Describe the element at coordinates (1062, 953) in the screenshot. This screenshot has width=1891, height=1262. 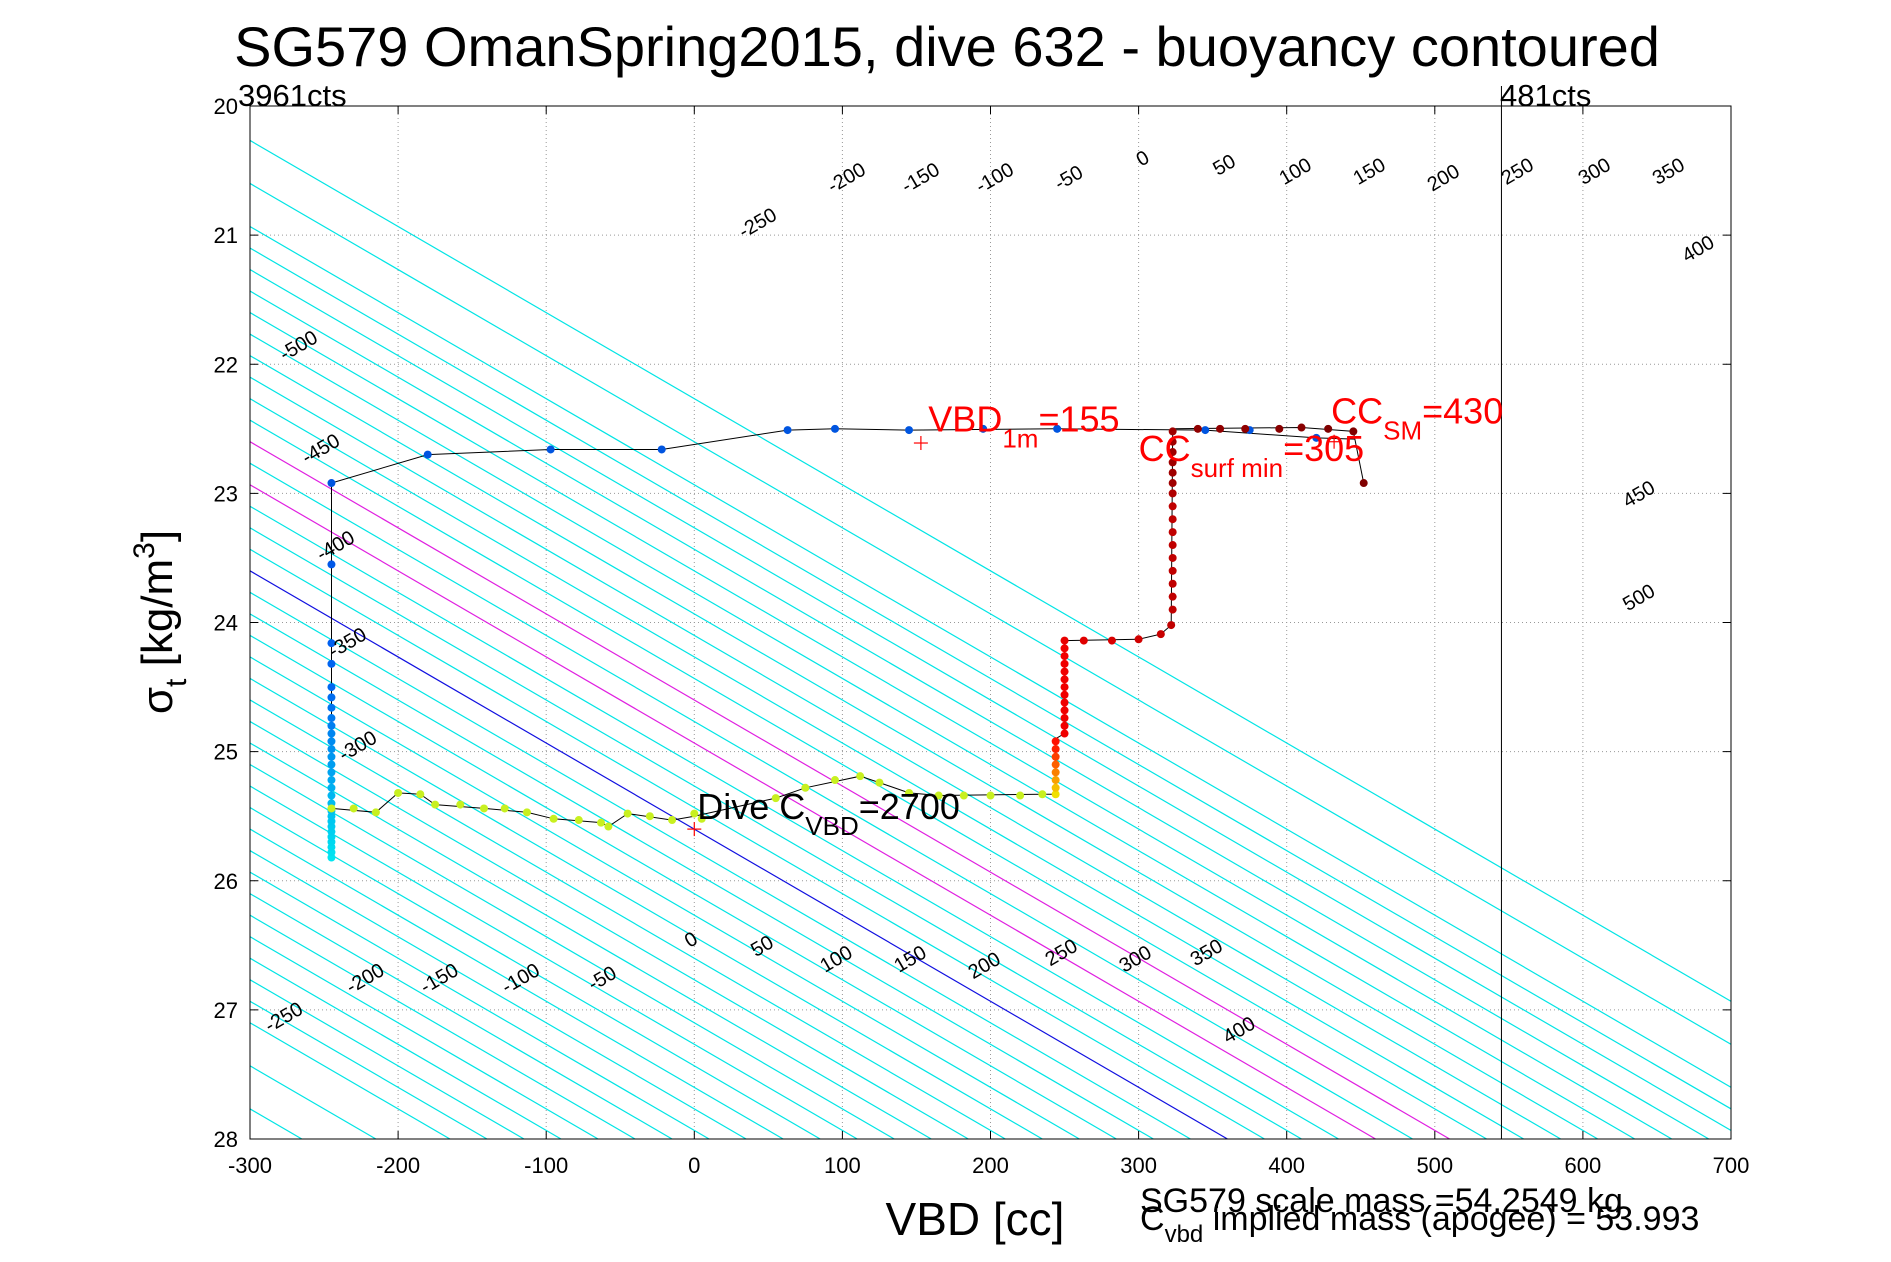
I see `contour-label: 250` at that location.